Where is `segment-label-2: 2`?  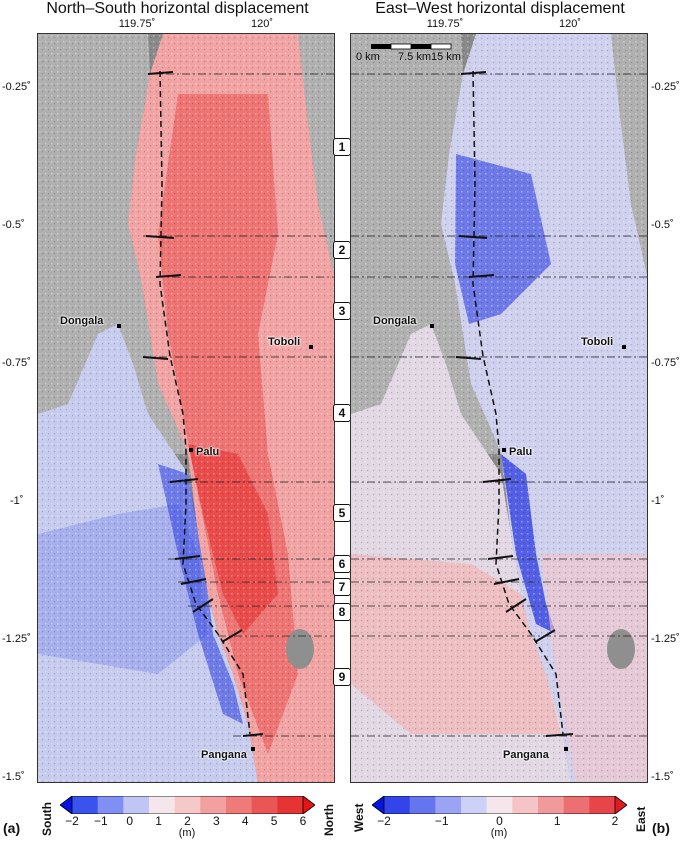 segment-label-2: 2 is located at coordinates (342, 250).